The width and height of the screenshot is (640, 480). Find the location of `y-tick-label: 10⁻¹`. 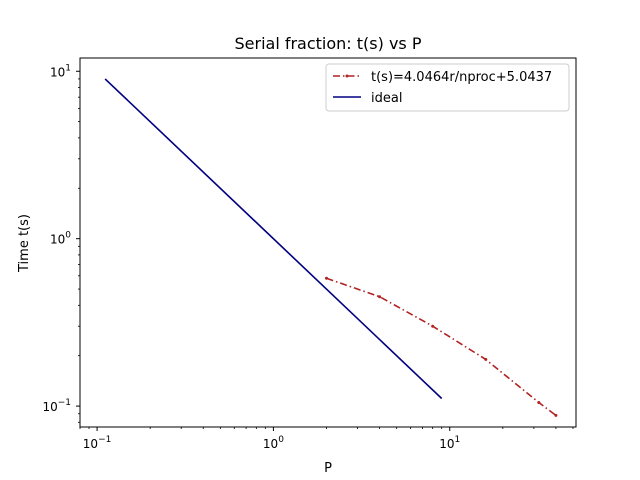

y-tick-label: 10⁻¹ is located at coordinates (56, 406).